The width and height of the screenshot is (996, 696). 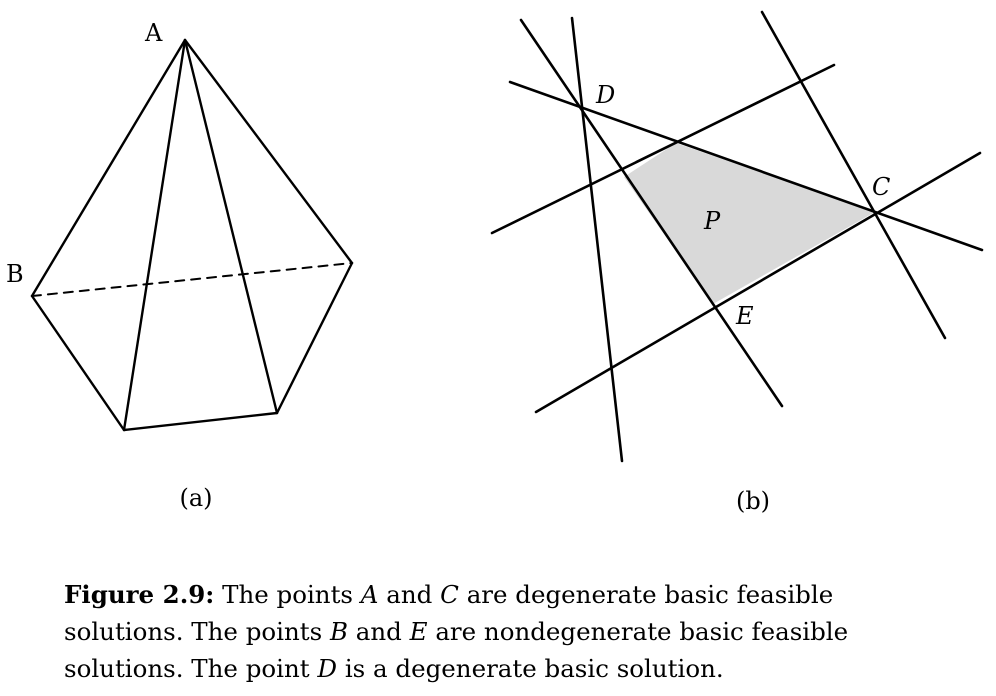 I want to click on vertex-label-b: B, so click(x=15, y=274).